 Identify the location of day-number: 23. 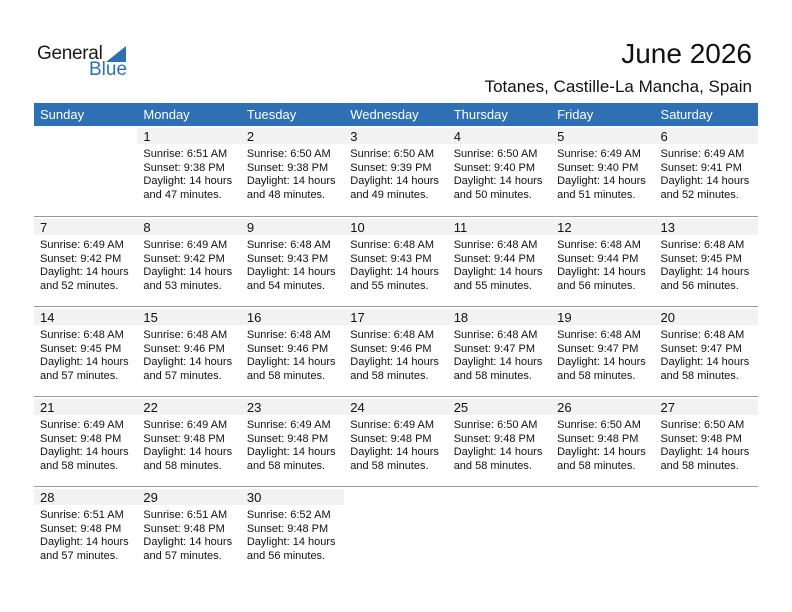
(292, 407).